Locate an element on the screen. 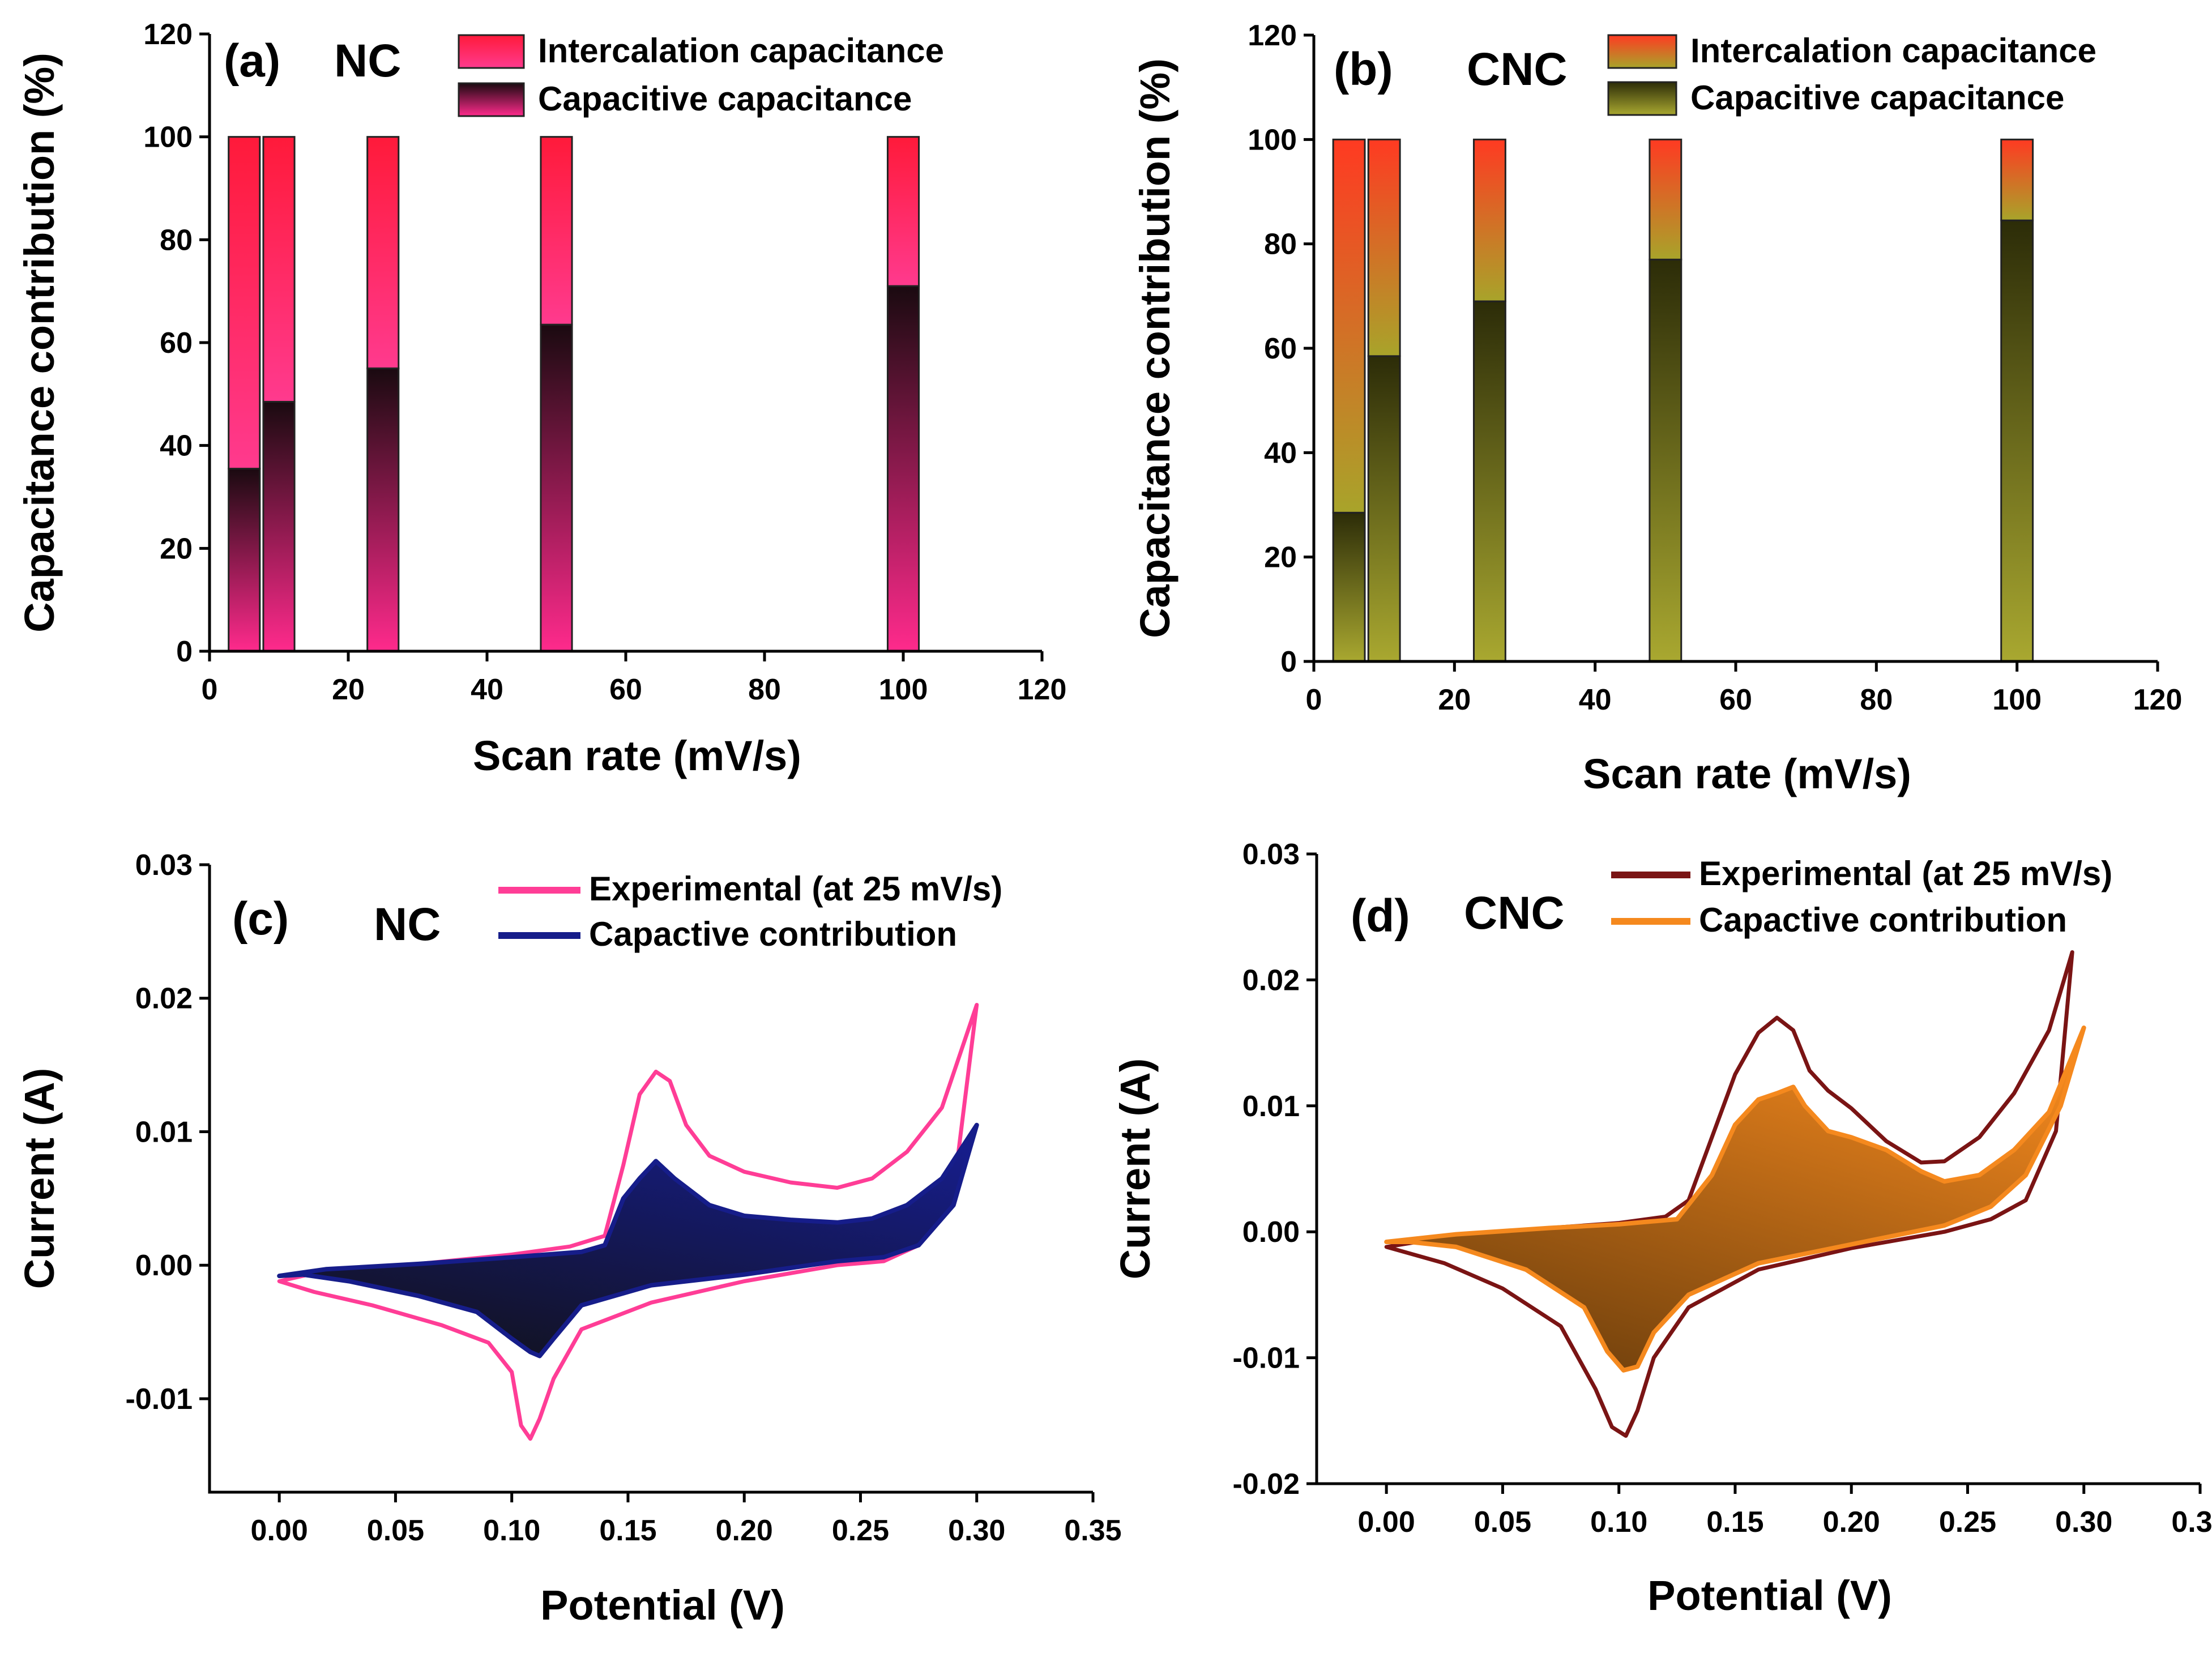 The width and height of the screenshot is (2212, 1653). panel-label: (c) is located at coordinates (260, 919).